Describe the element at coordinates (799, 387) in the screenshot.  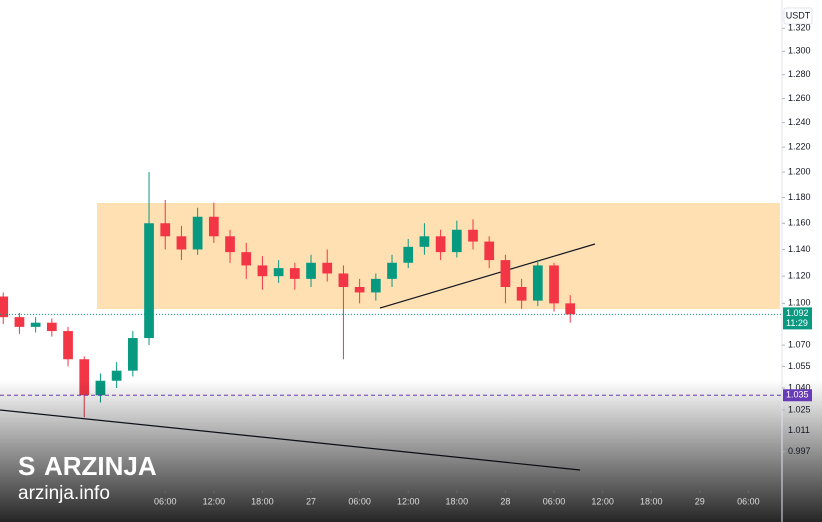
I see `y-tick-label: 1.040` at that location.